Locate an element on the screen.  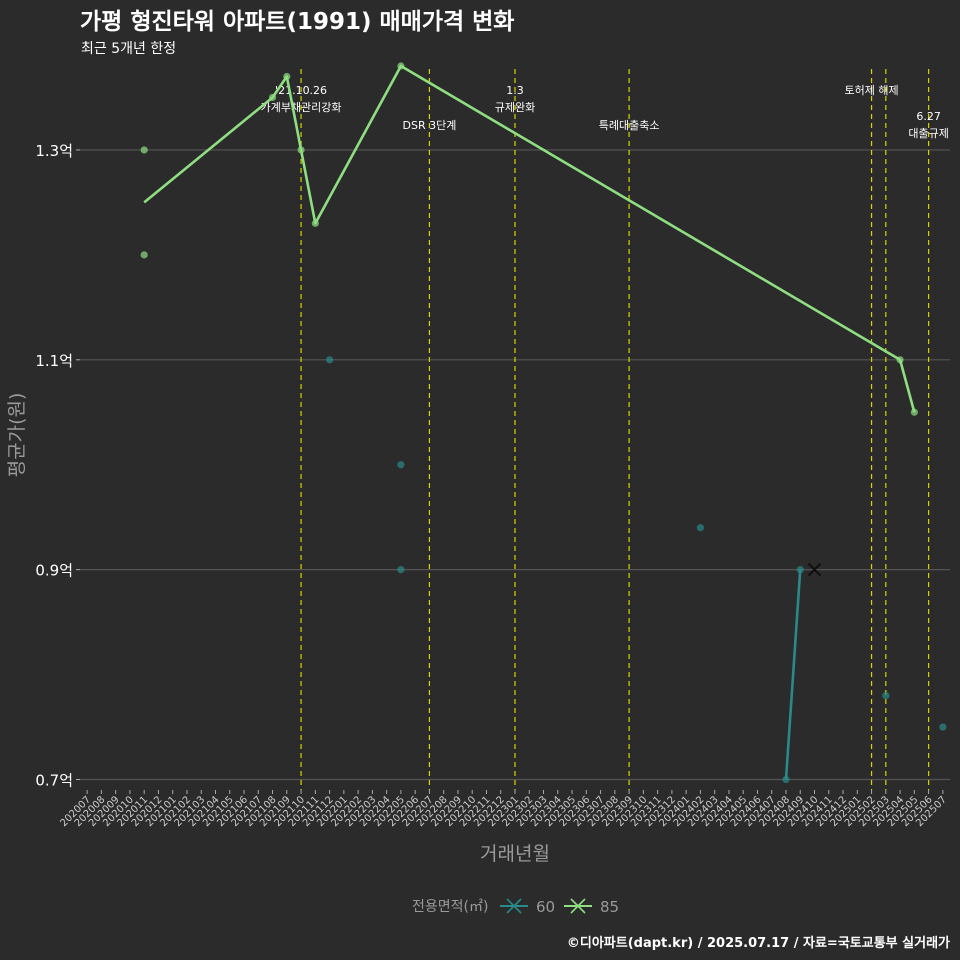
y-tick-label-1: 0.9억 is located at coordinates (54, 571).